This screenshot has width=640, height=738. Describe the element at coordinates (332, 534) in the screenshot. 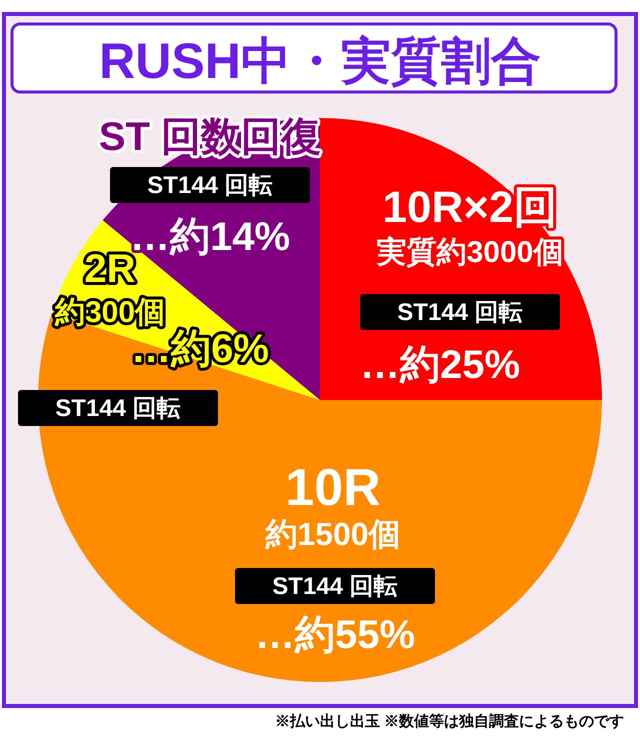

I see `text: 約1500個` at that location.